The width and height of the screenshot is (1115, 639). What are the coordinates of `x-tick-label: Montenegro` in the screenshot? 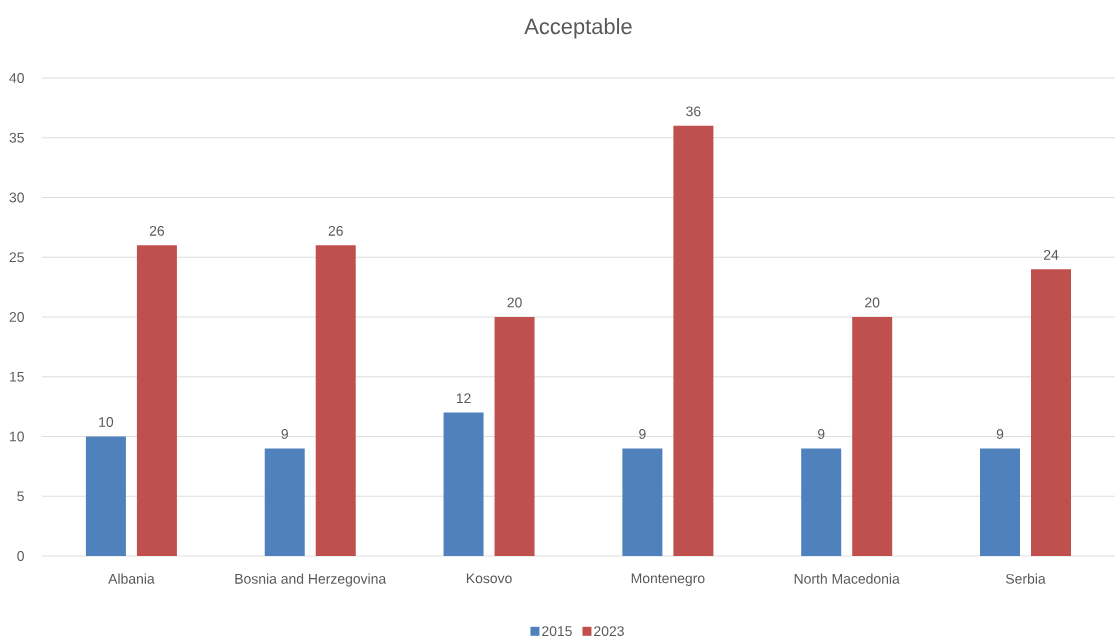 It's located at (668, 580).